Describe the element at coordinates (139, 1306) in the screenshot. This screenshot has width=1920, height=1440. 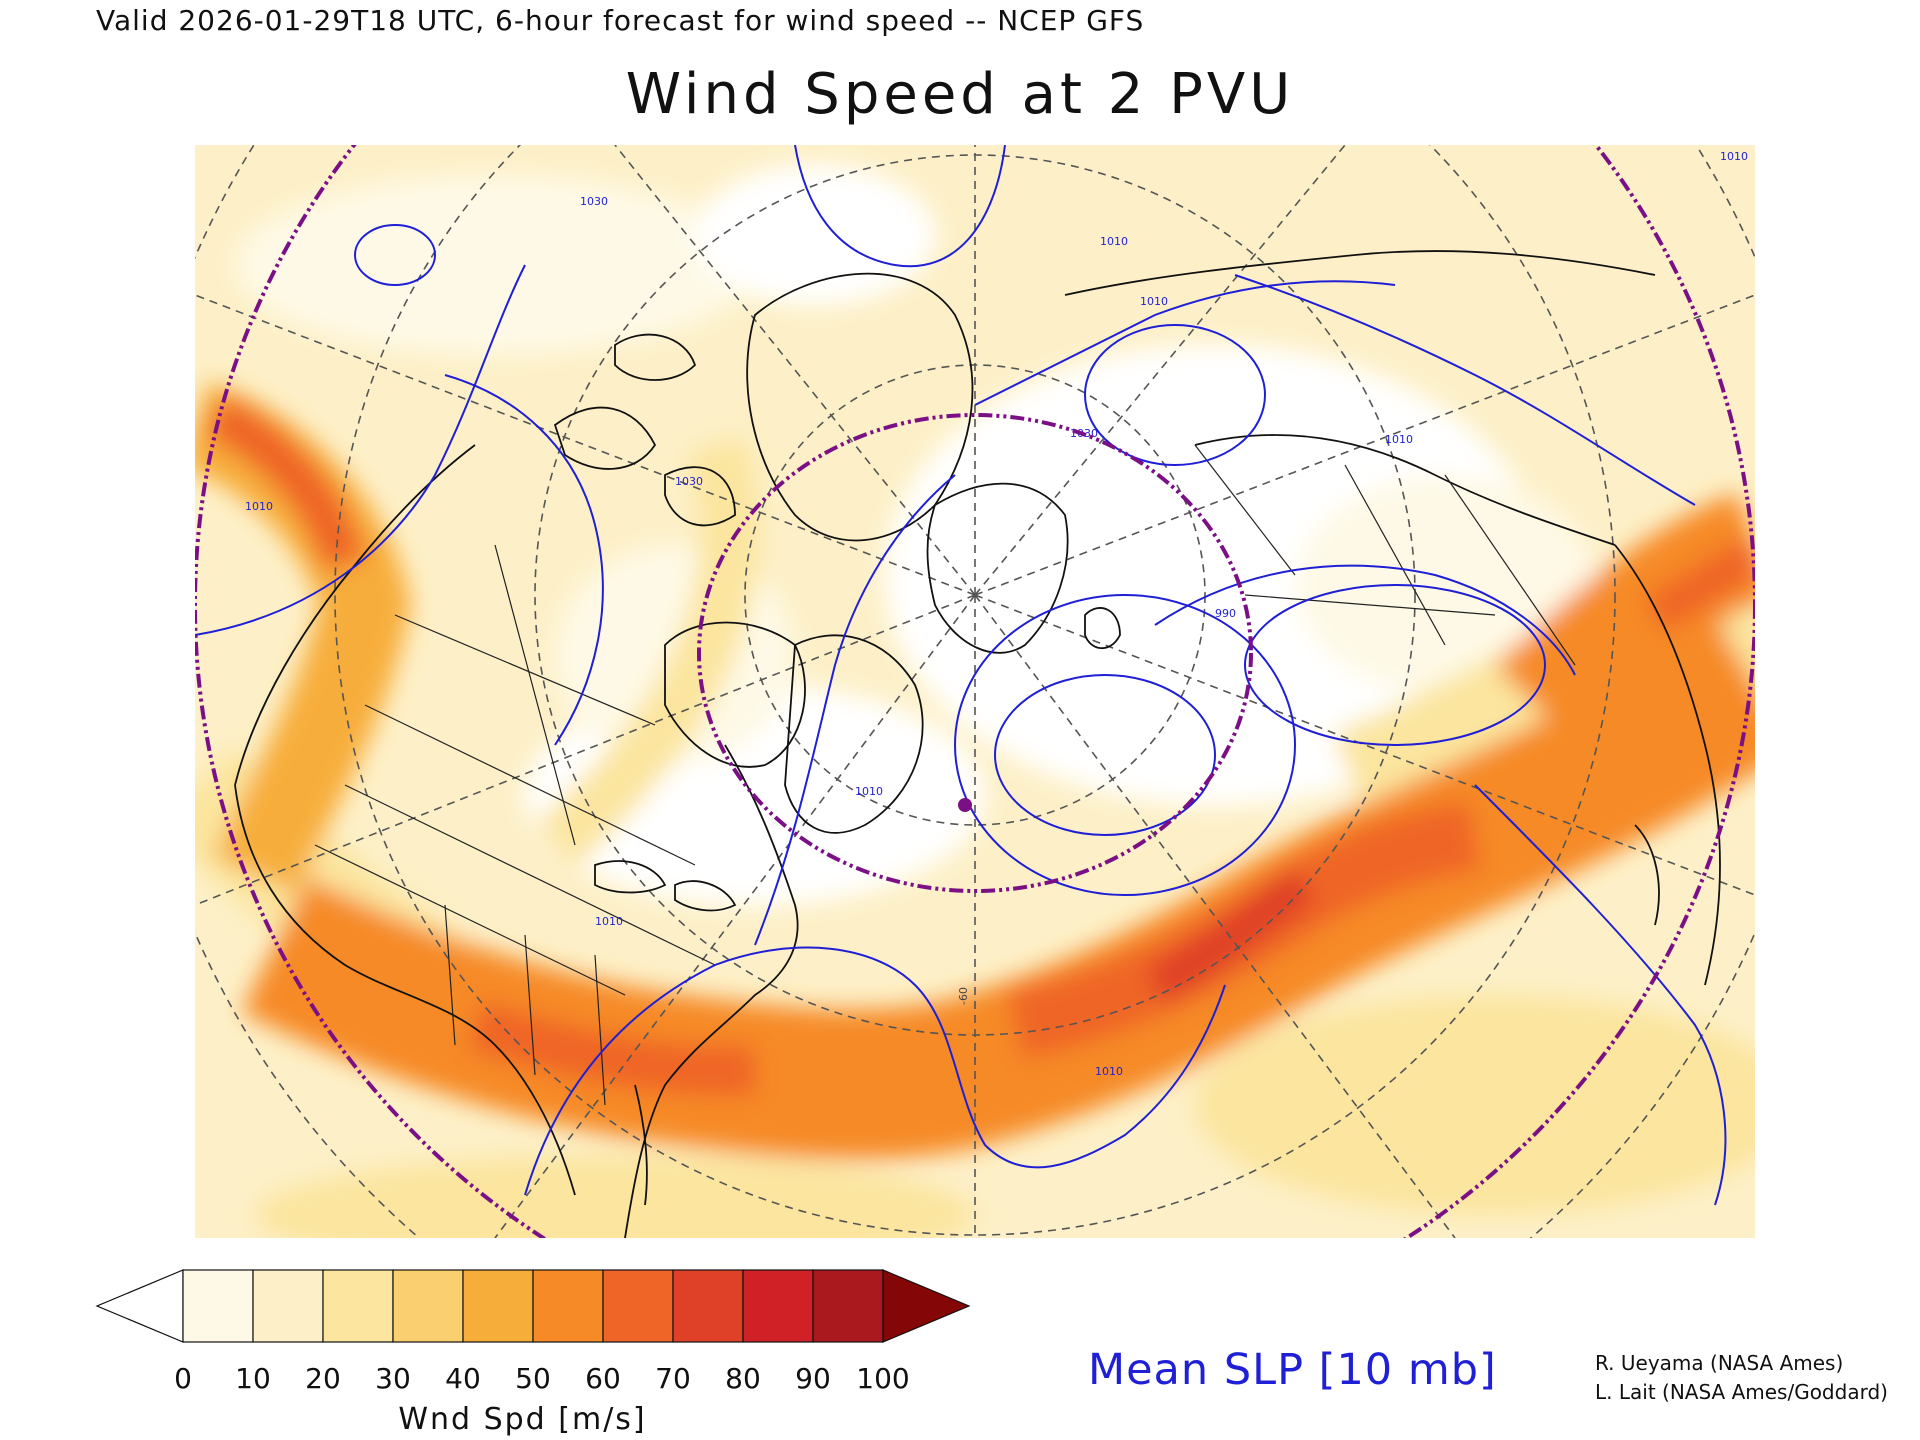
I see `colorbar-under-arrow` at that location.